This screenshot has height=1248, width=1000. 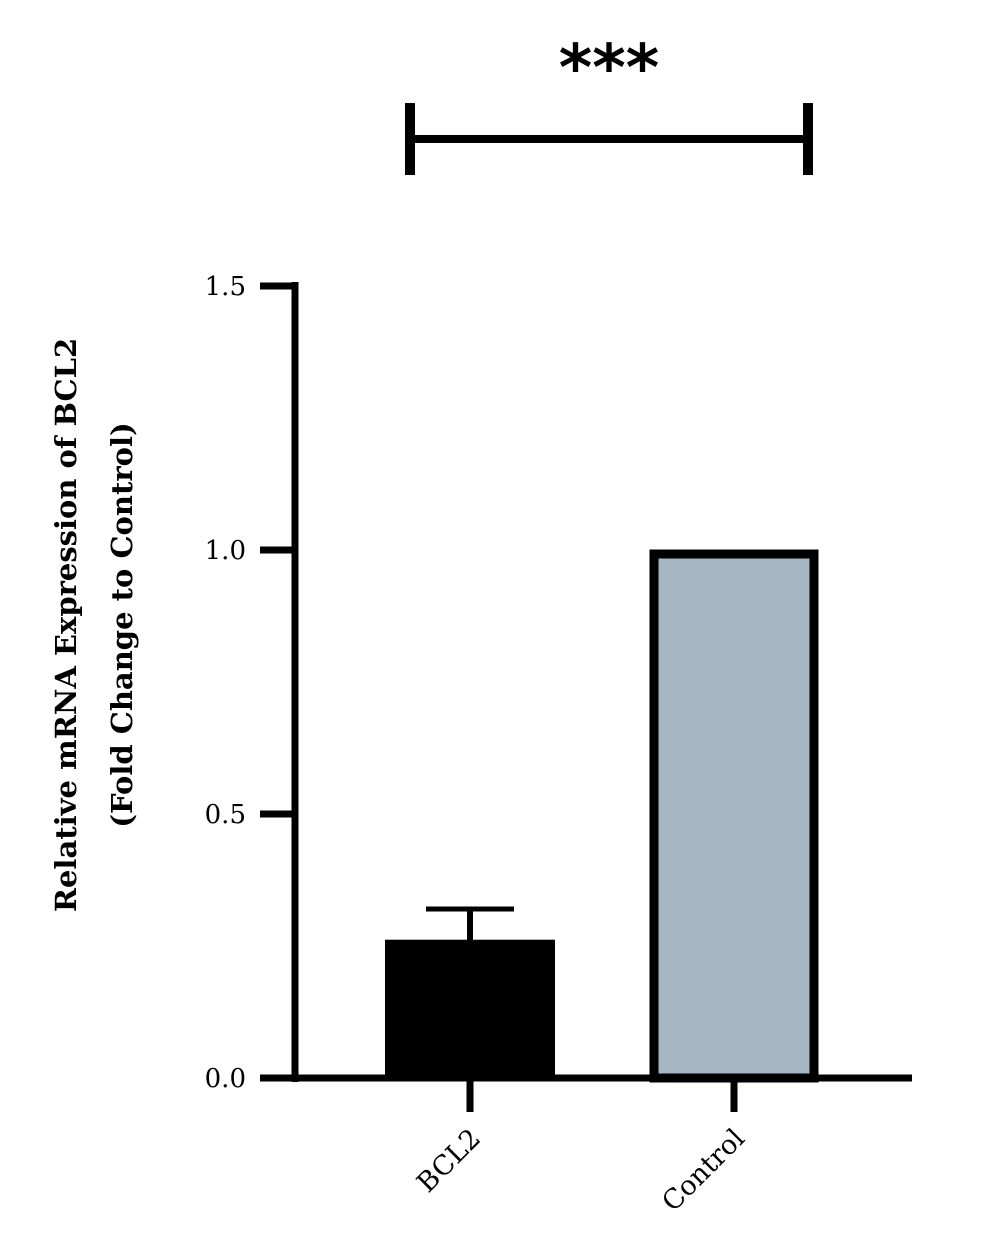 I want to click on significance-bracket: ***, so click(x=609, y=103).